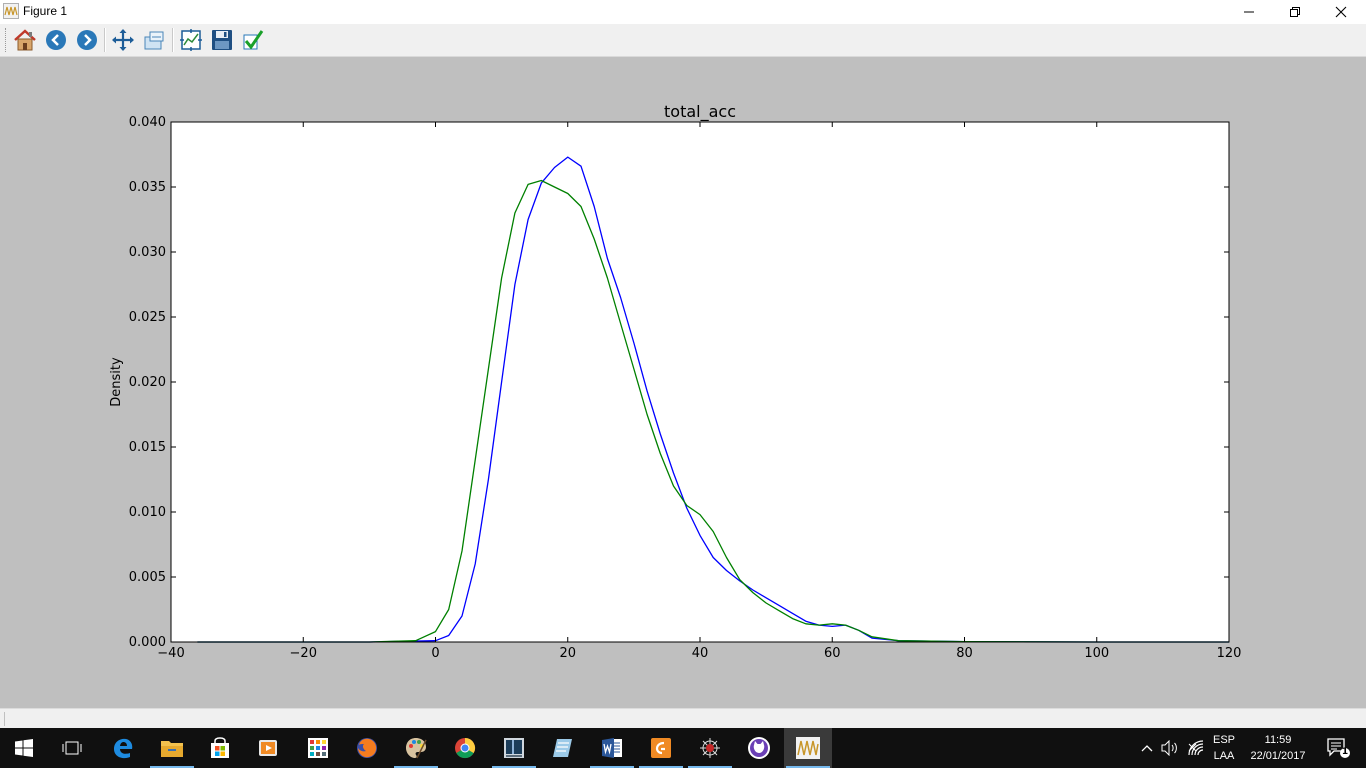 The width and height of the screenshot is (1366, 768). What do you see at coordinates (72, 748) in the screenshot?
I see `task-view-button` at bounding box center [72, 748].